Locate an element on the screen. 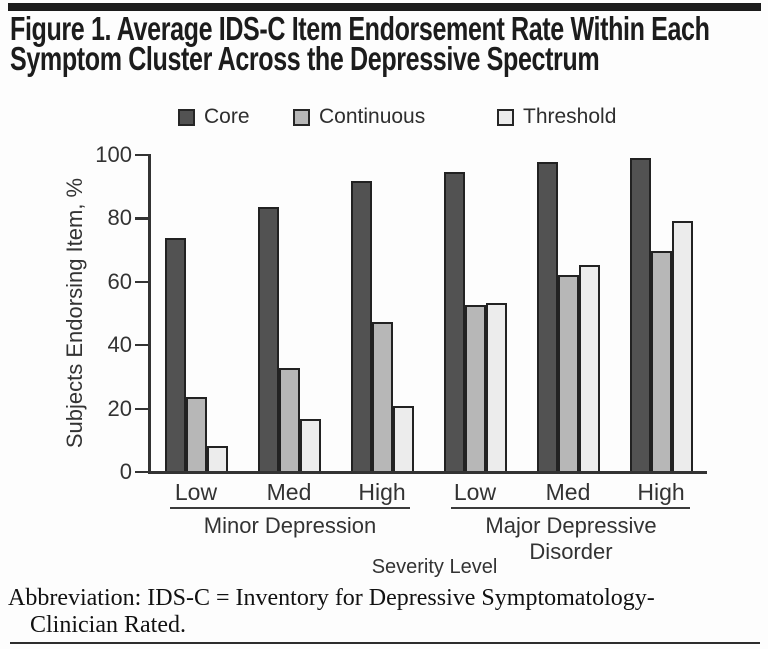  bar-threshold-minor-low is located at coordinates (217, 459).